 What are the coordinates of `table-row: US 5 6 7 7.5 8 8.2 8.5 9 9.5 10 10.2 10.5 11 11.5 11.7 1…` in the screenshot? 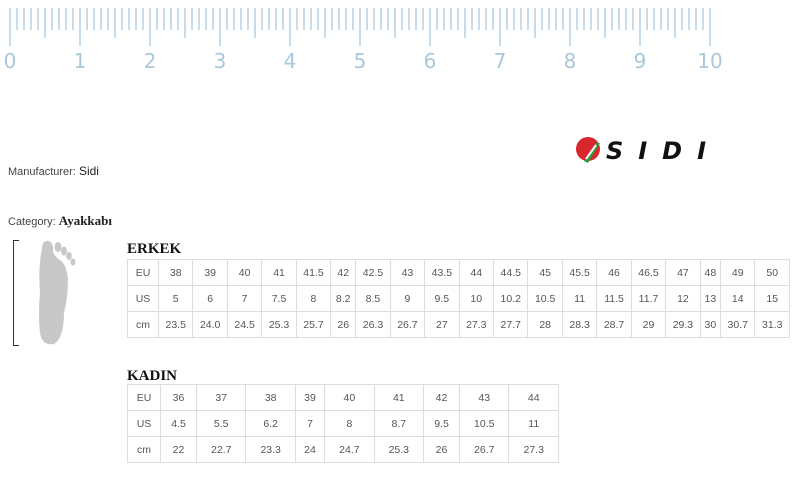 It's located at (458, 298).